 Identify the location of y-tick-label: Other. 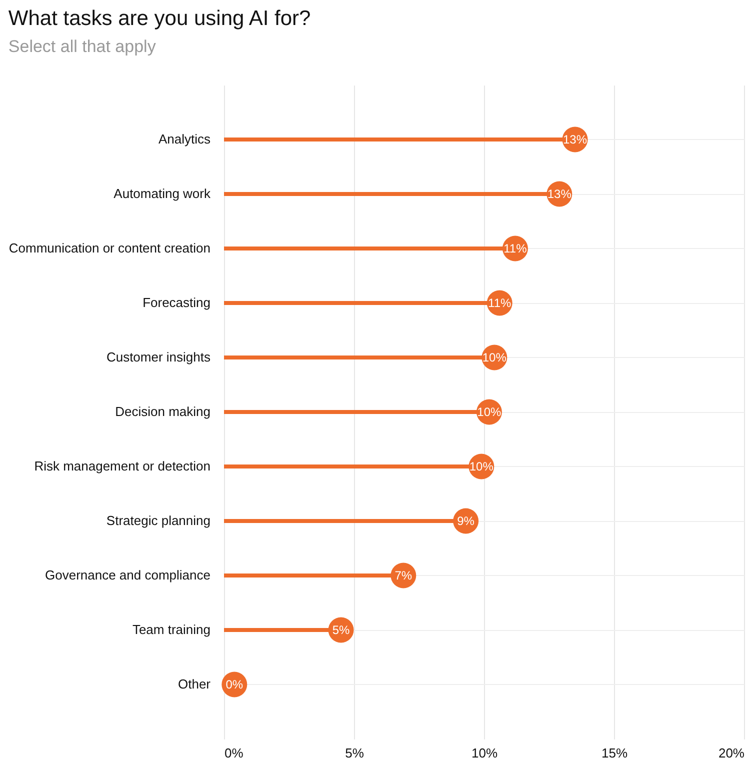
(195, 684).